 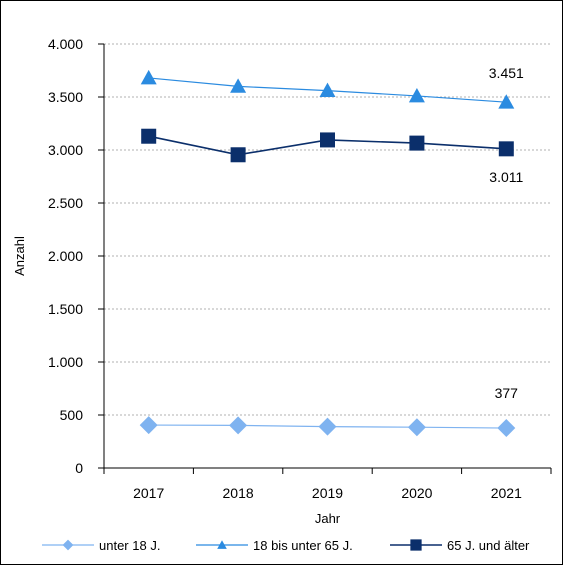 I want to click on y-tick-labels: 0 500 1.000 1.500 2.000 2.500 3.000 3.500 4.000, so click(x=65, y=256).